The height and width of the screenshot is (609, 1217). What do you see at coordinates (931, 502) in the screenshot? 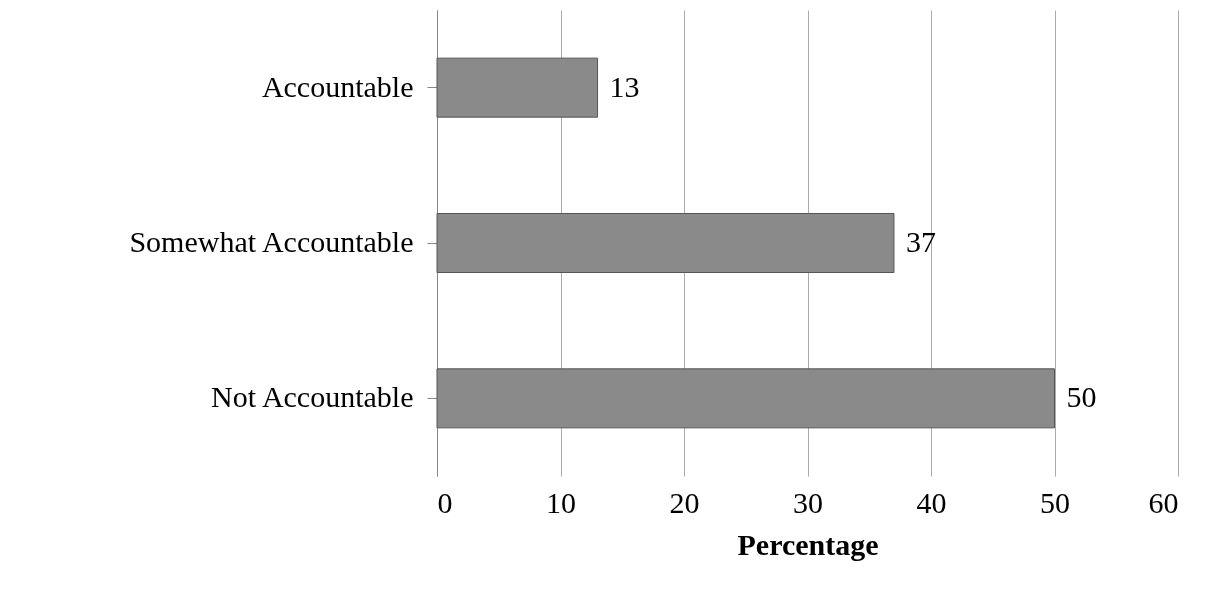
I see `x-tick-label: 40` at bounding box center [931, 502].